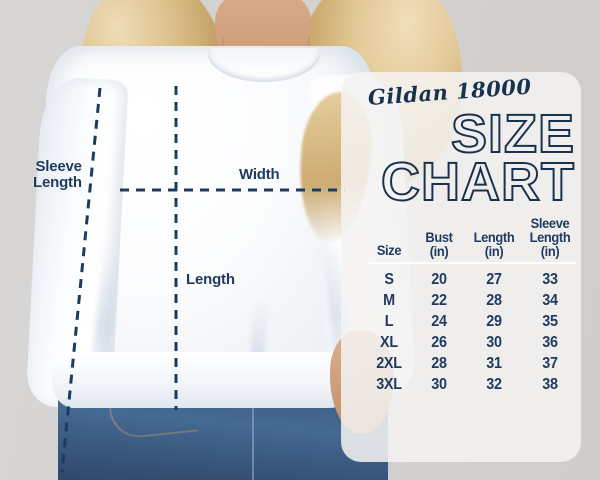 This screenshot has width=600, height=480. What do you see at coordinates (550, 237) in the screenshot?
I see `column-header-sleeve-length: Sleeve Length (in)` at bounding box center [550, 237].